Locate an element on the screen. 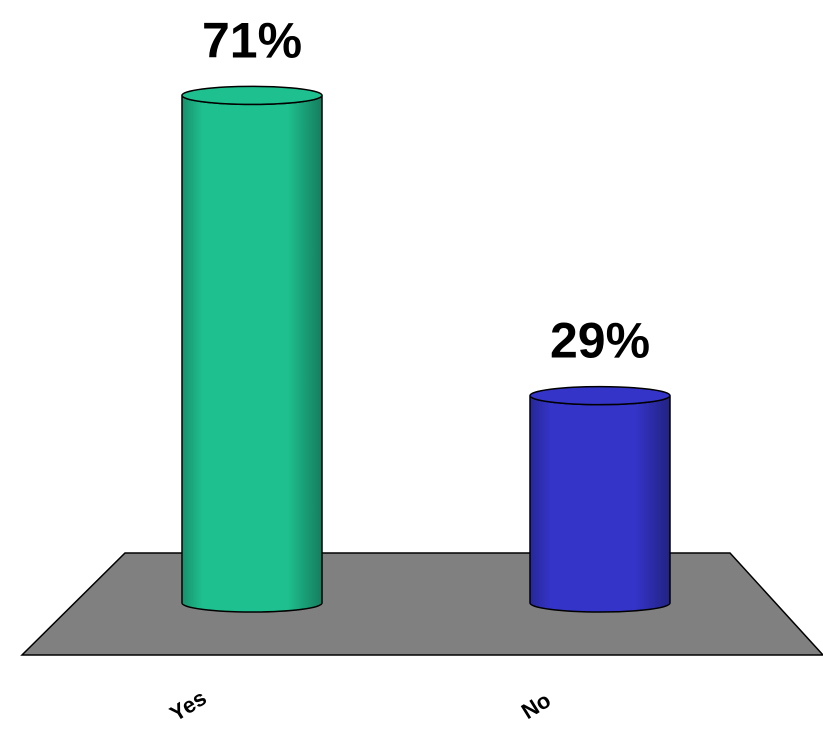 Image resolution: width=823 pixels, height=732 pixels. value-label: 29% is located at coordinates (600, 341).